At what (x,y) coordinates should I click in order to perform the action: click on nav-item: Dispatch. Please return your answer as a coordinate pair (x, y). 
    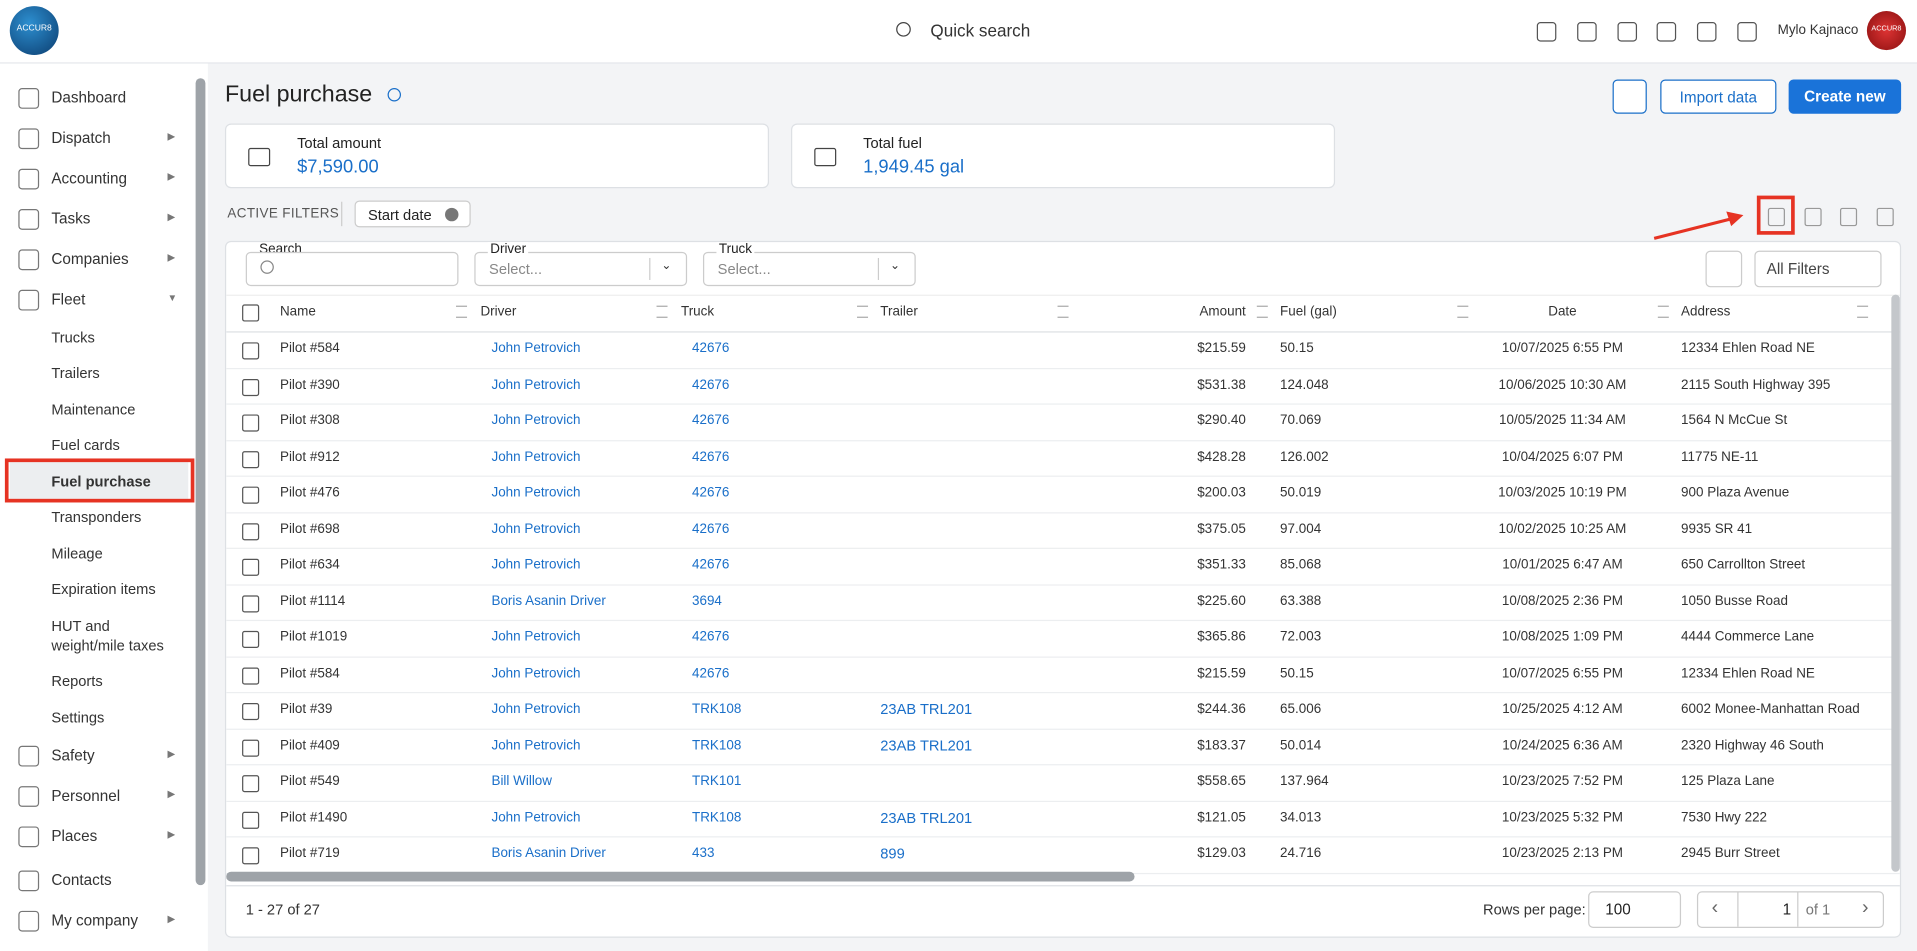
    Looking at the image, I should click on (81, 138).